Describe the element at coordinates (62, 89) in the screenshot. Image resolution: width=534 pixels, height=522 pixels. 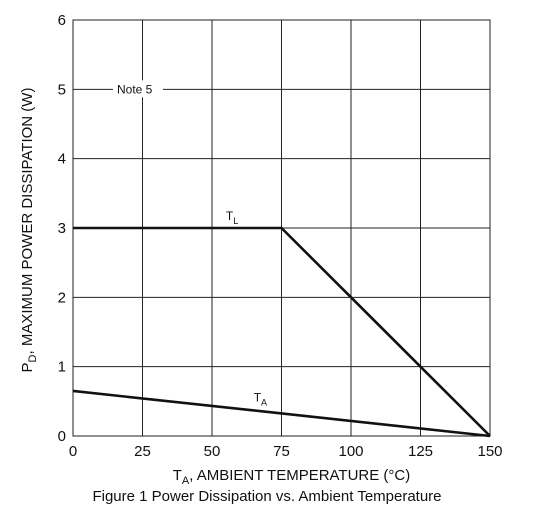
I see `y-tick-label-5: 5` at that location.